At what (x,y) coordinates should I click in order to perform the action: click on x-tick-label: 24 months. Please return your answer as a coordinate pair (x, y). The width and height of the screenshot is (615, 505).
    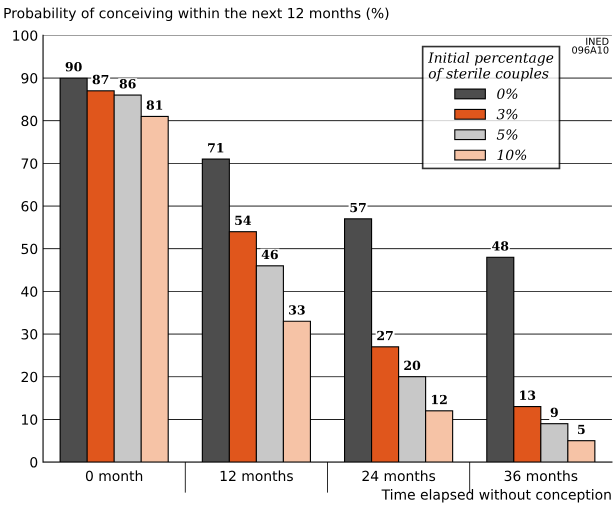
    Looking at the image, I should click on (399, 476).